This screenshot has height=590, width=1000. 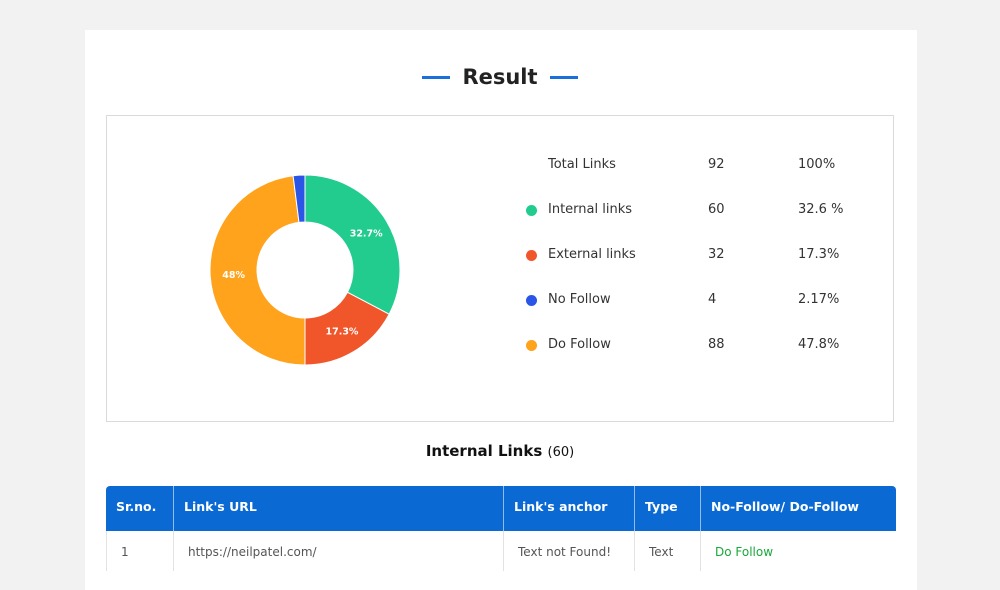 I want to click on links-donut-chart: 32.7% 17.3% 48%, so click(x=305, y=270).